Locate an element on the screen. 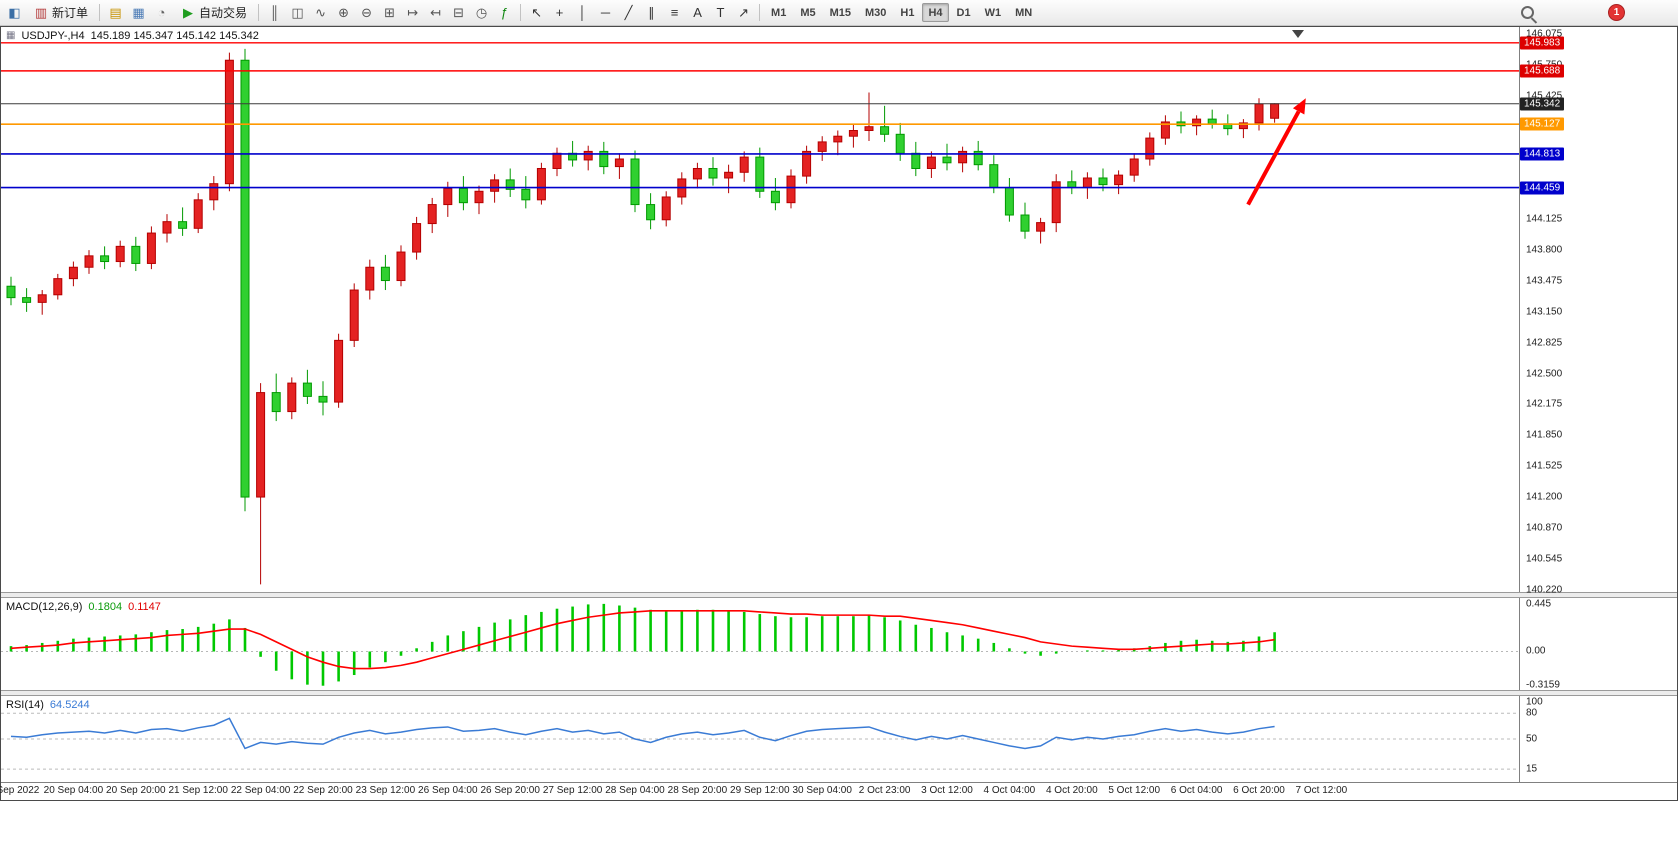 This screenshot has height=857, width=1678. macd-chart is located at coordinates (760, 644).